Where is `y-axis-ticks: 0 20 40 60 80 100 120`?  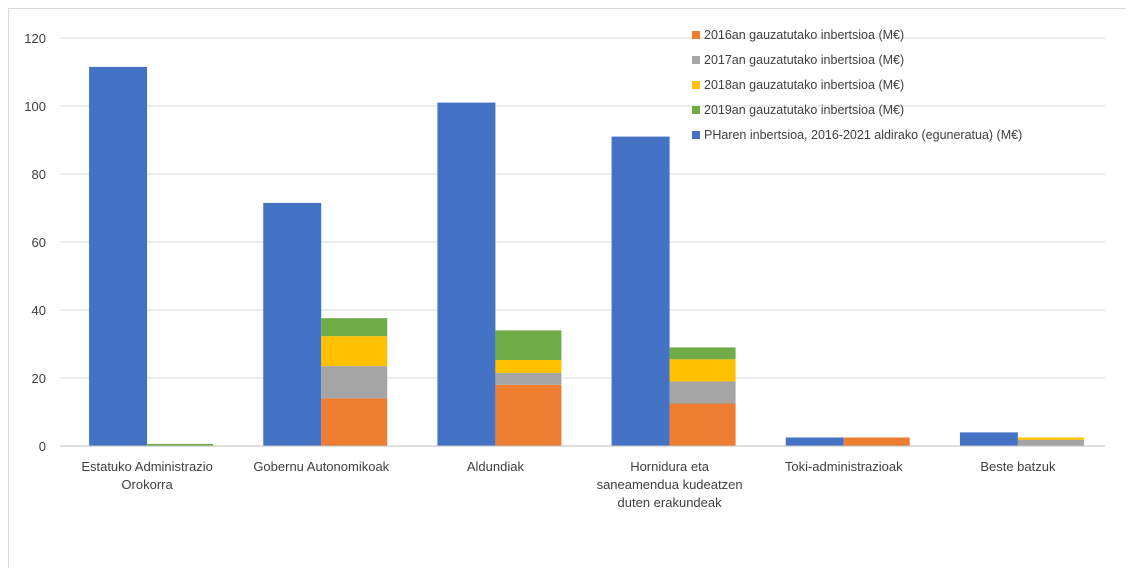 y-axis-ticks: 0 20 40 60 80 100 120 is located at coordinates (35, 242).